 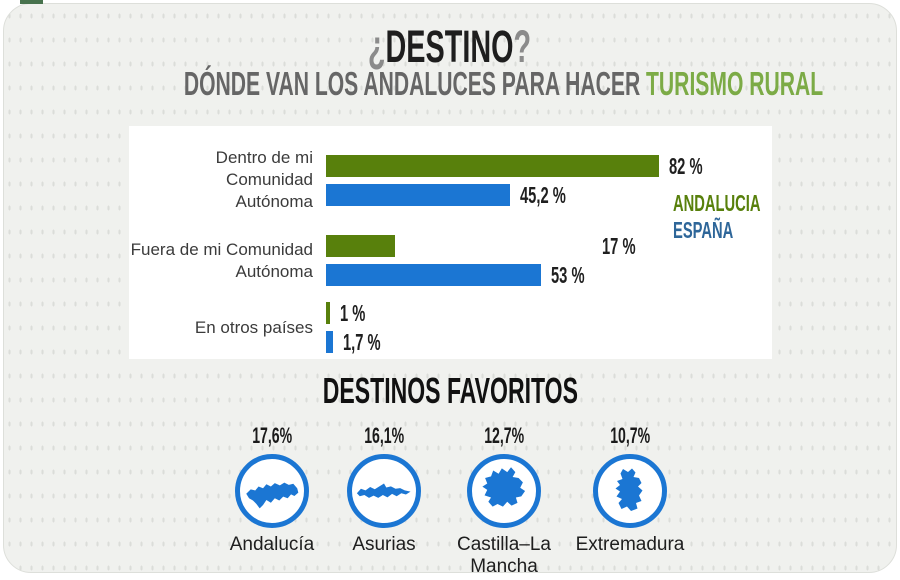 I want to click on favorites-section-title: DESTINOS FAVORITOS, so click(x=450, y=391).